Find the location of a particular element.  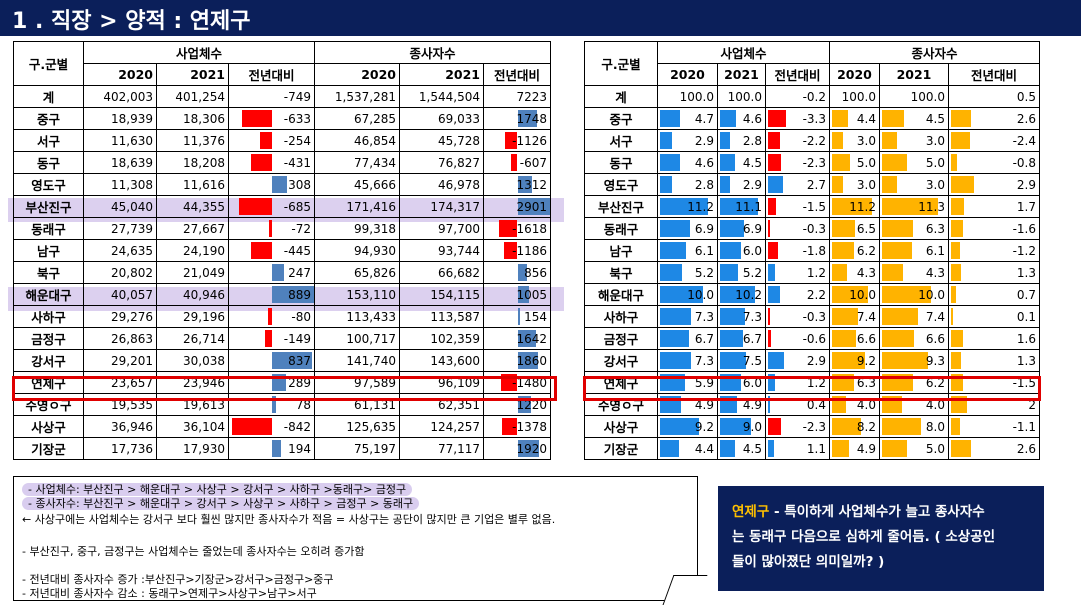

cell-value: 6.3 is located at coordinates (935, 228).